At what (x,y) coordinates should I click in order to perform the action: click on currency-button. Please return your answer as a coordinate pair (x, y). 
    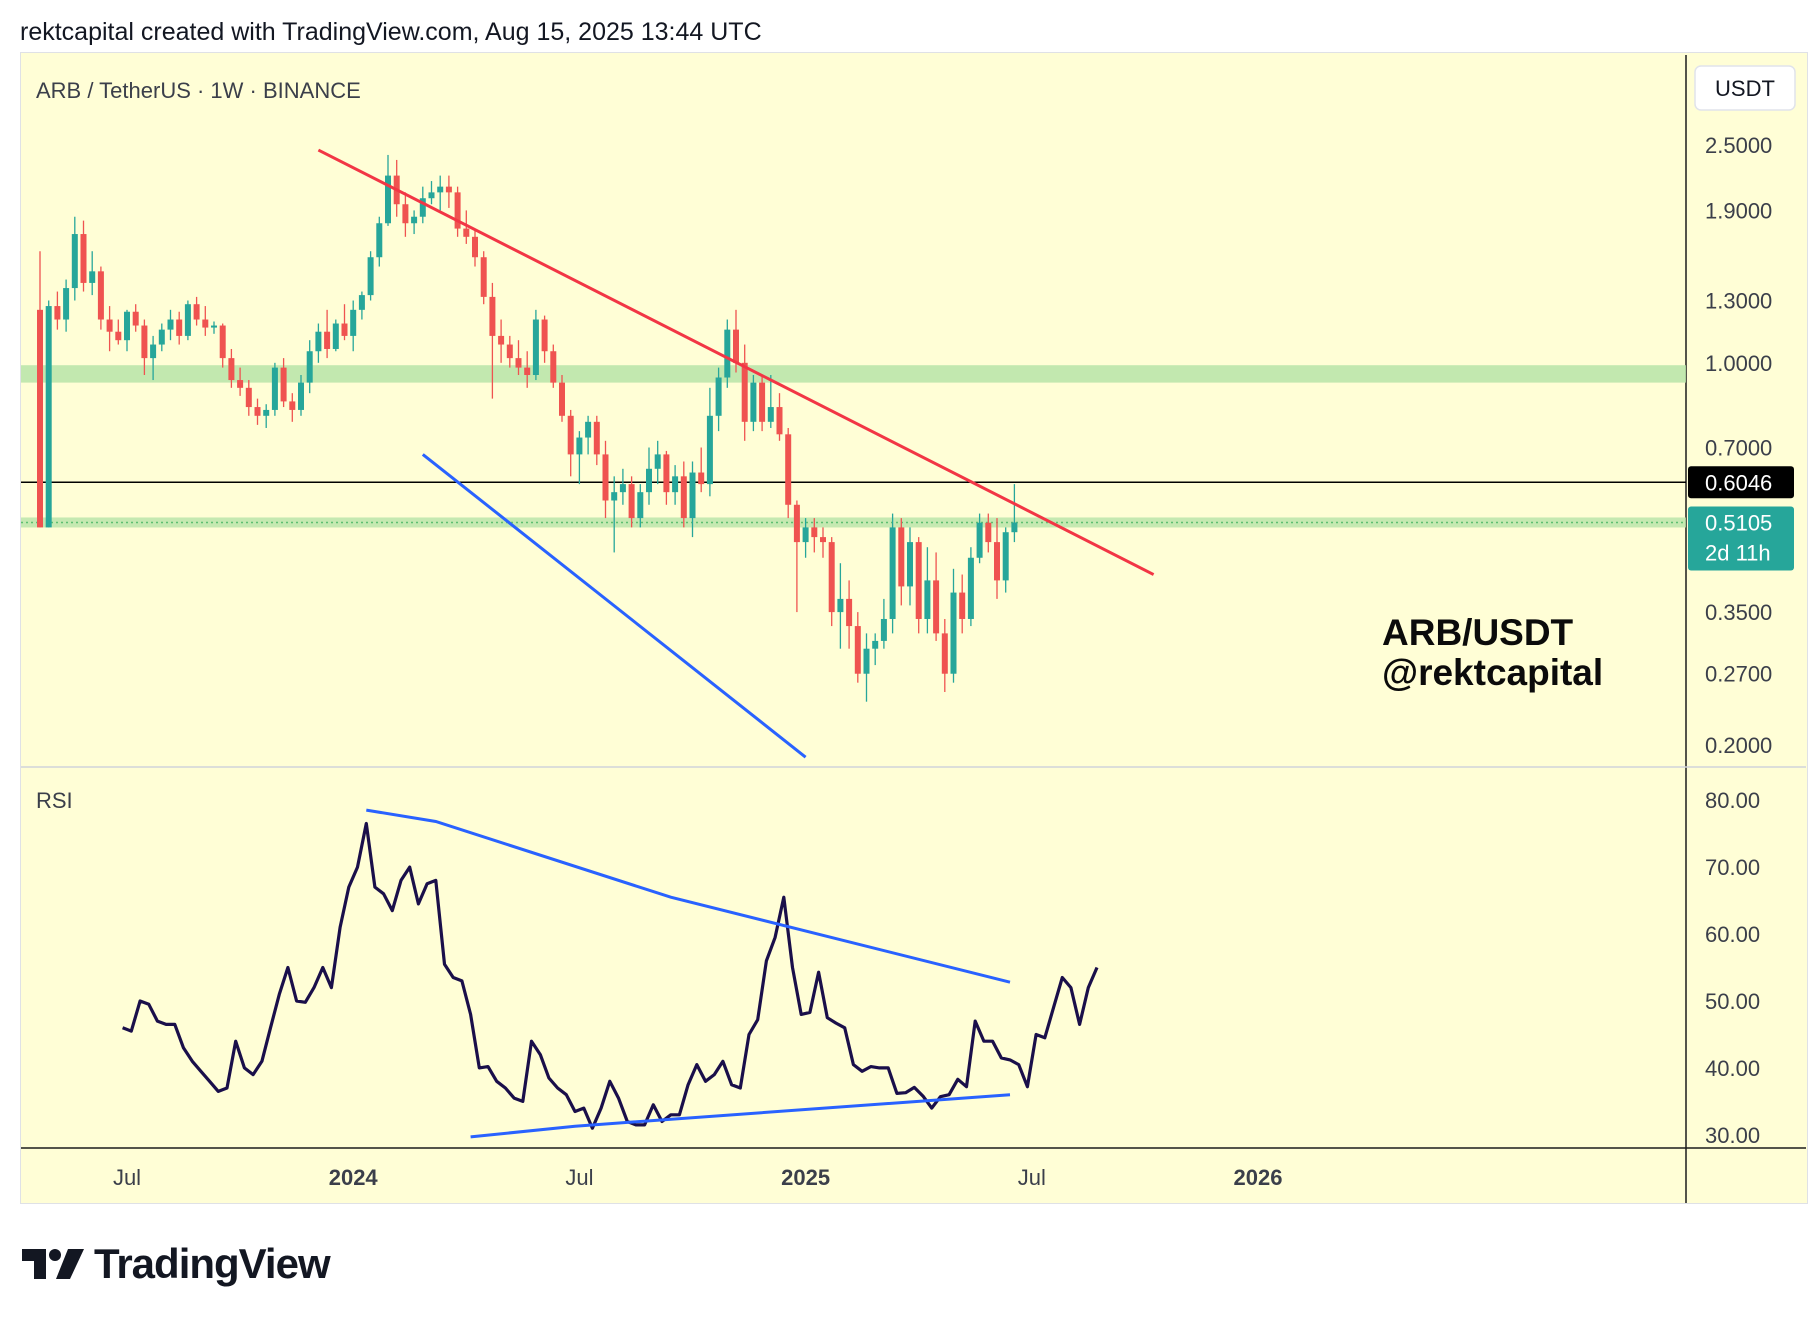
    Looking at the image, I should click on (1745, 88).